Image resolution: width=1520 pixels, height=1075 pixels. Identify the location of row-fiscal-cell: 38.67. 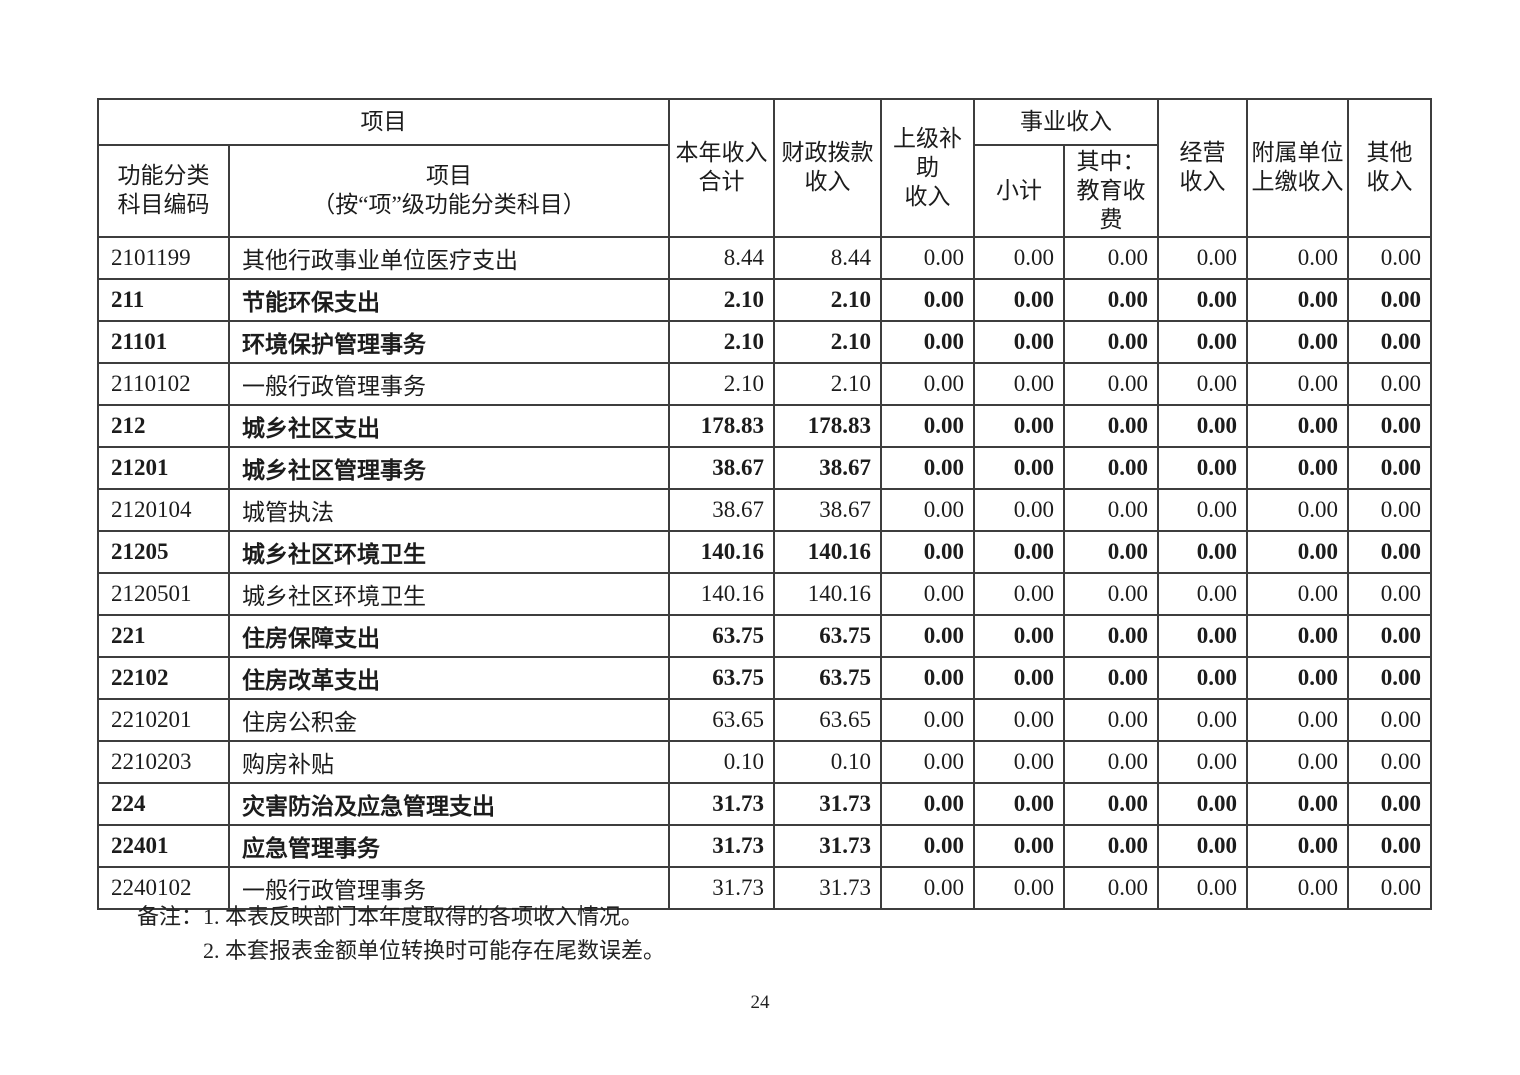
(827, 468).